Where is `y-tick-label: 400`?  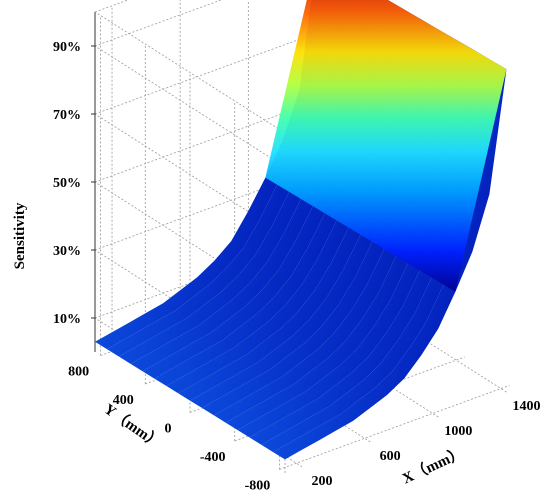 y-tick-label: 400 is located at coordinates (123, 400).